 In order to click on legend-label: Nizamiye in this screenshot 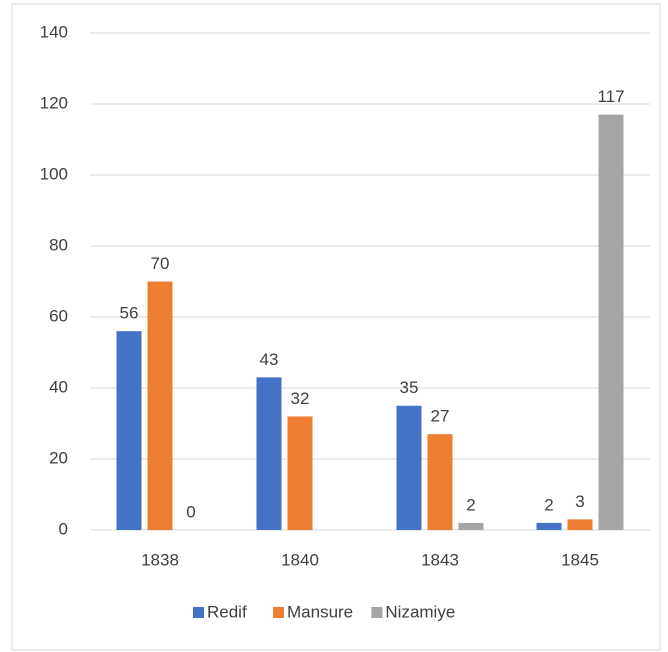, I will do `click(420, 611)`.